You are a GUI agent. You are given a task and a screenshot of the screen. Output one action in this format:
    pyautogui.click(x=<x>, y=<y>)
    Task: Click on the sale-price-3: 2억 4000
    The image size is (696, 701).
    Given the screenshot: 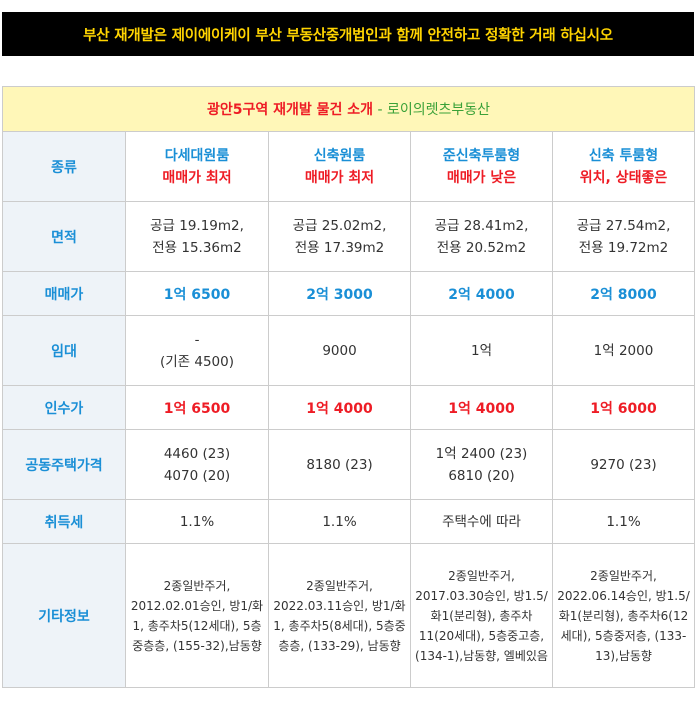 What is the action you would take?
    pyautogui.click(x=481, y=293)
    